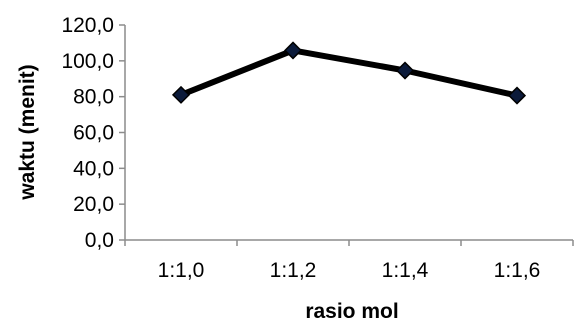 The image size is (581, 327). What do you see at coordinates (99, 240) in the screenshot?
I see `y-tick-label: 0,0` at bounding box center [99, 240].